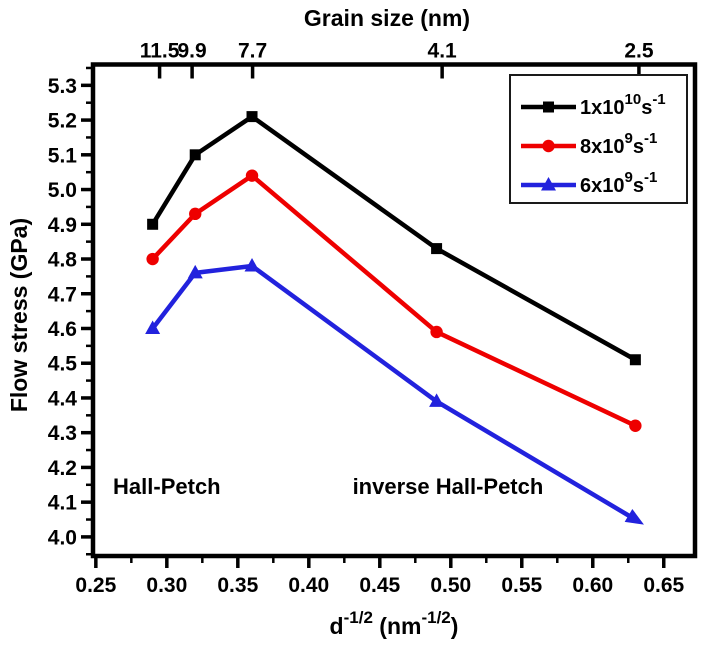 The height and width of the screenshot is (656, 708). Describe the element at coordinates (62, 86) in the screenshot. I see `y-tick-label: 5.3` at that location.